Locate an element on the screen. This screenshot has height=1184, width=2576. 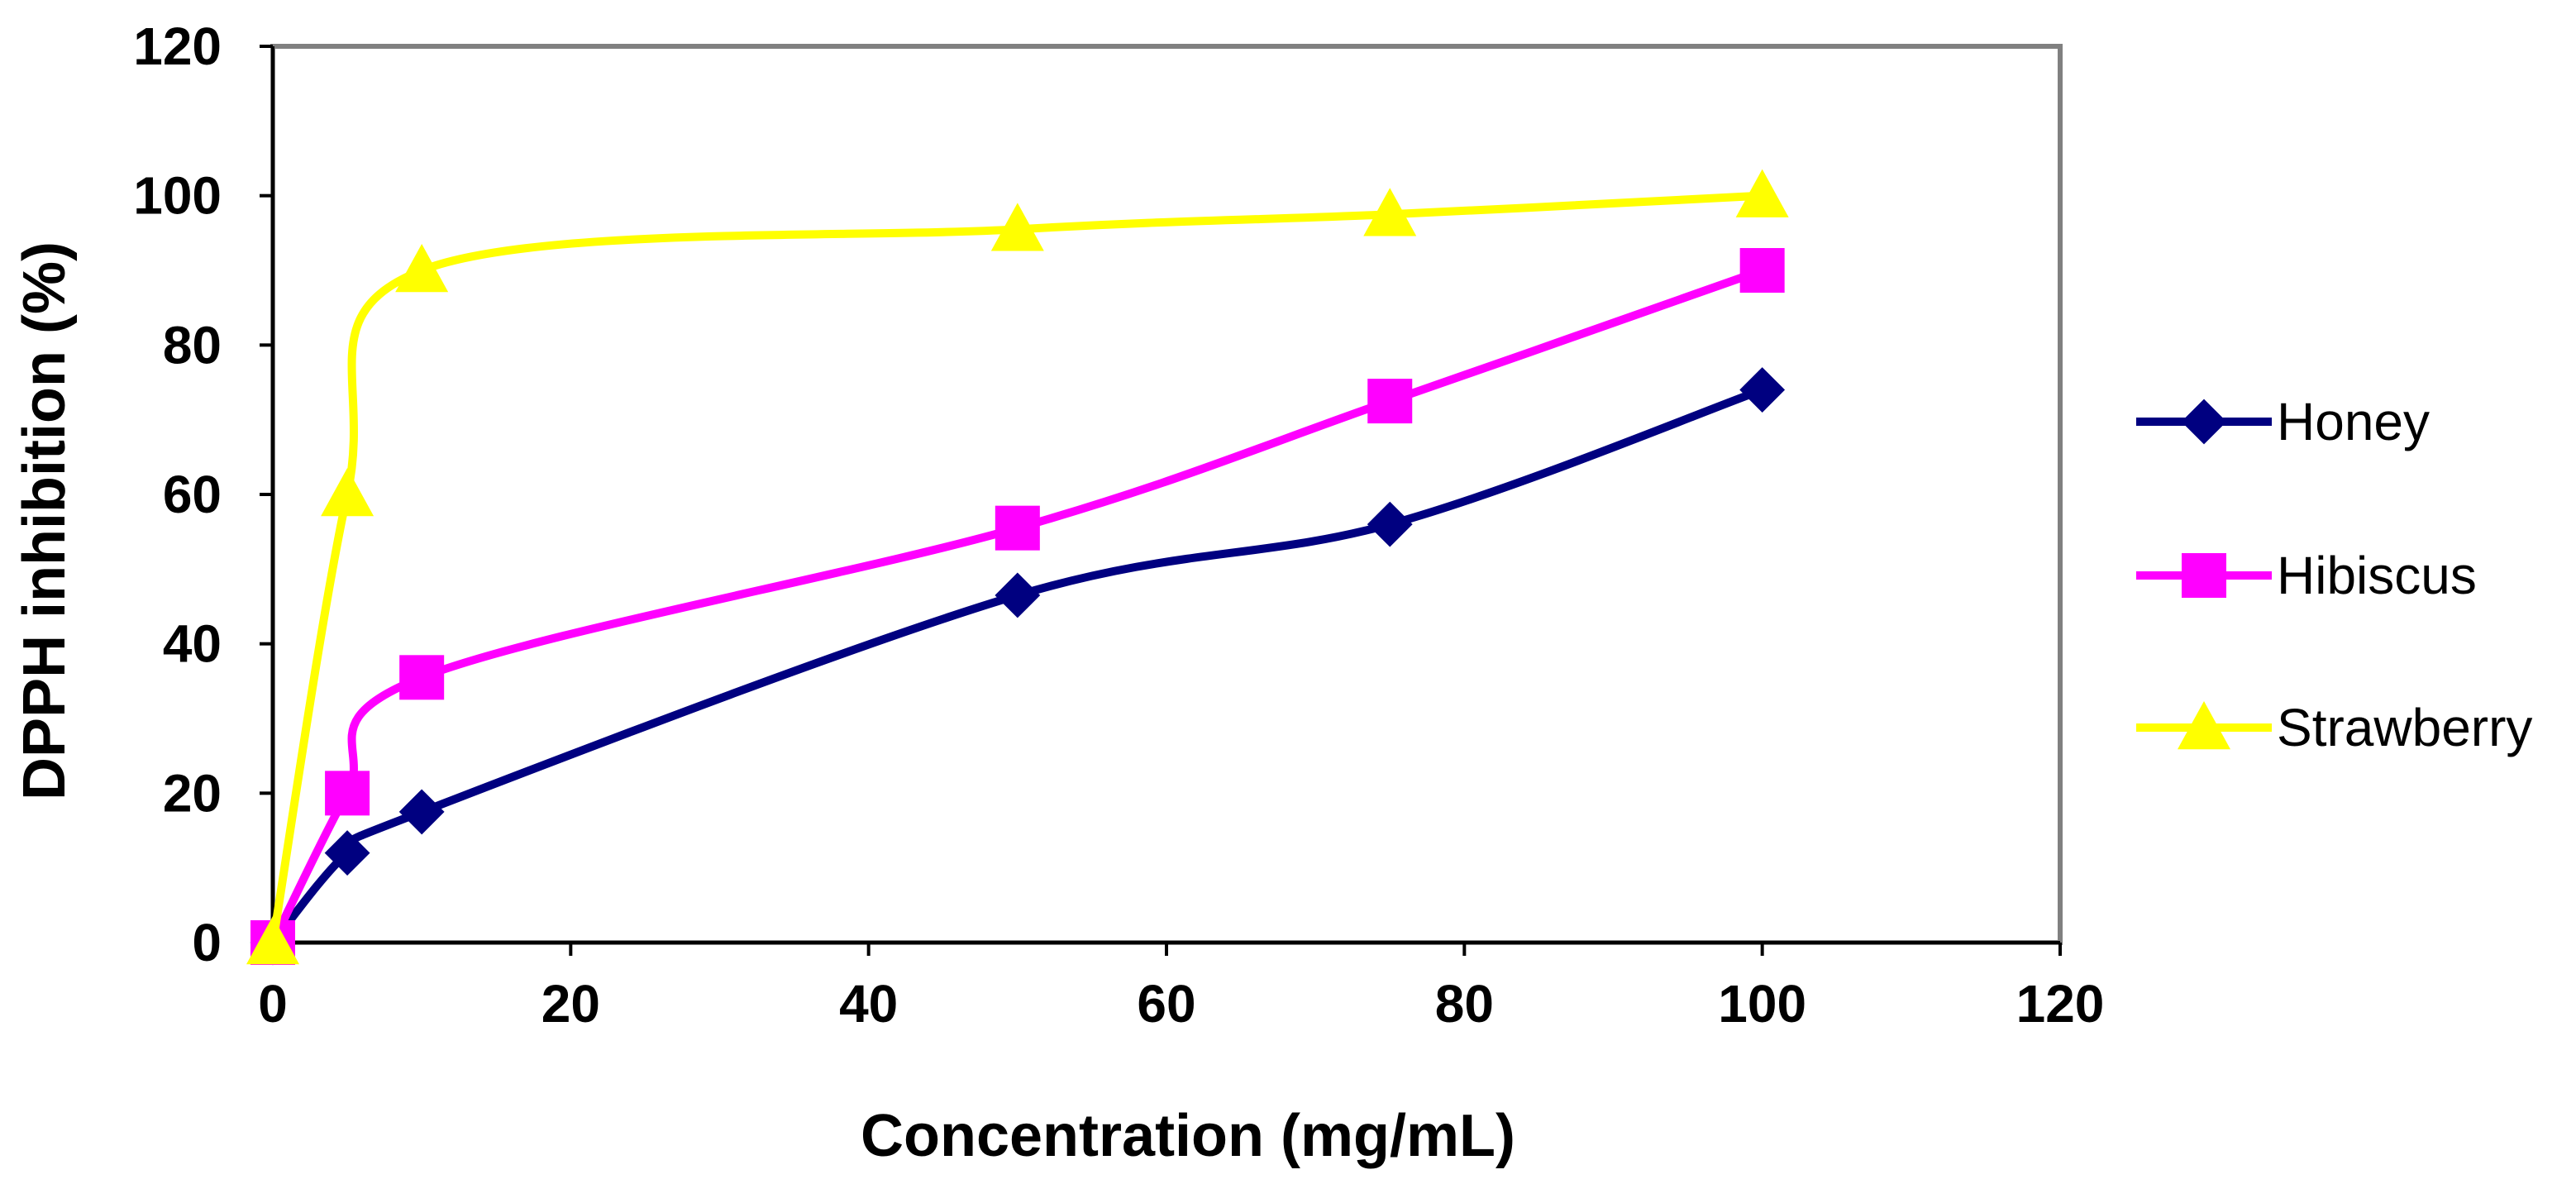
y-tick-label: 120 is located at coordinates (177, 46).